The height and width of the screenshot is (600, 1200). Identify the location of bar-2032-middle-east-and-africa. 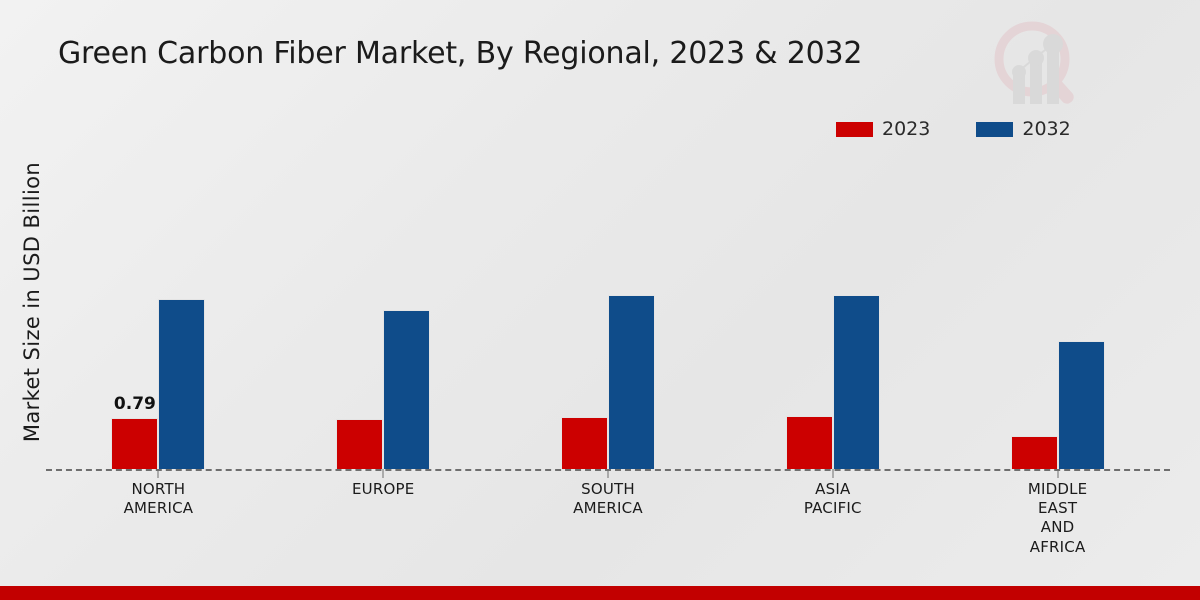
(1081, 405).